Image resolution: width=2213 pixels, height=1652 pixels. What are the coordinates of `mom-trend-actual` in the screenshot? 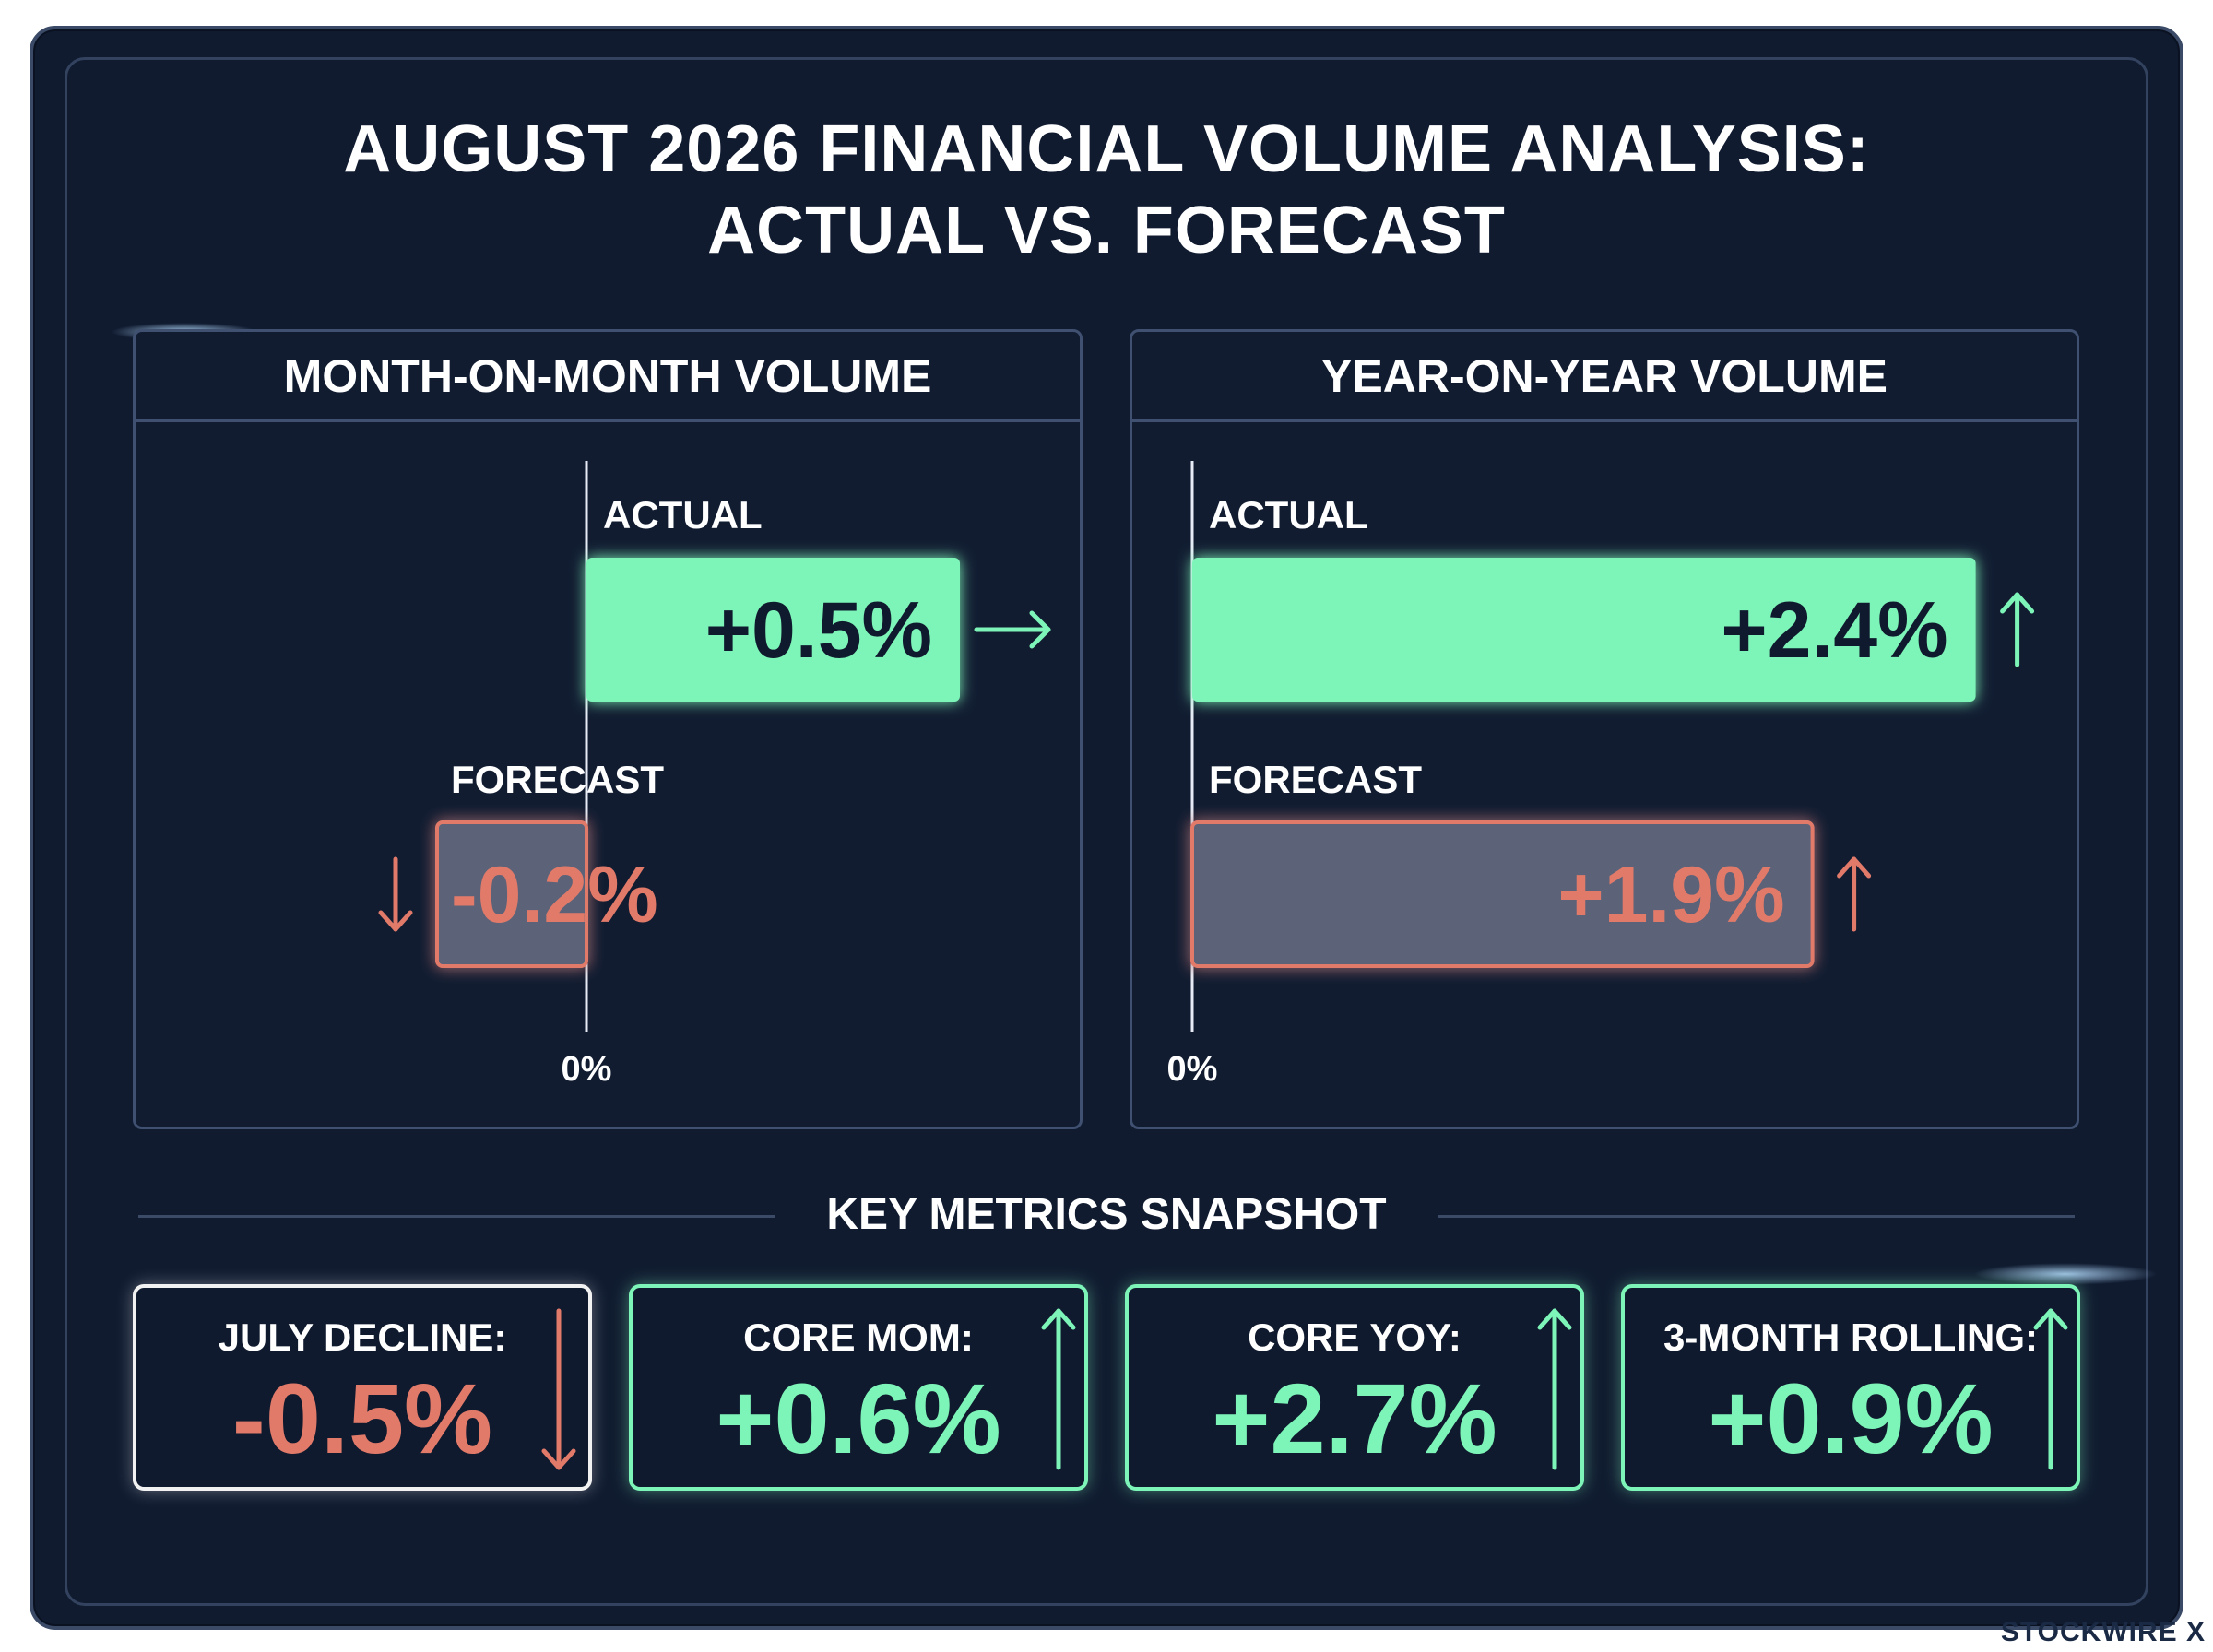 It's located at (1012, 629).